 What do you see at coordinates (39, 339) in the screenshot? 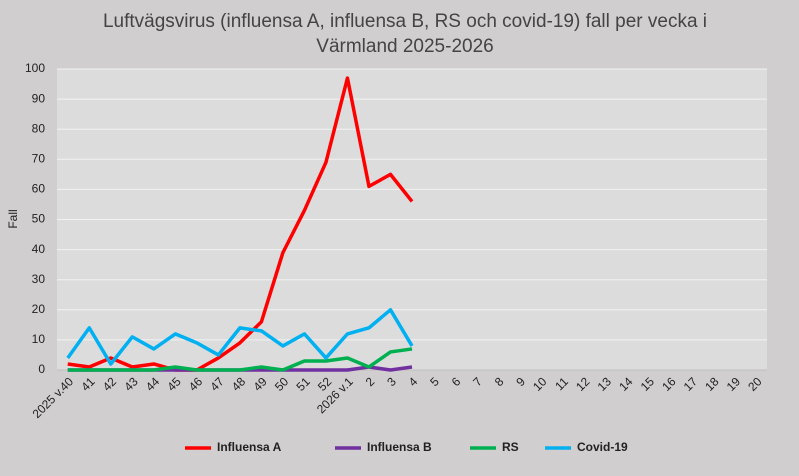
I see `y-tick-label: 10` at bounding box center [39, 339].